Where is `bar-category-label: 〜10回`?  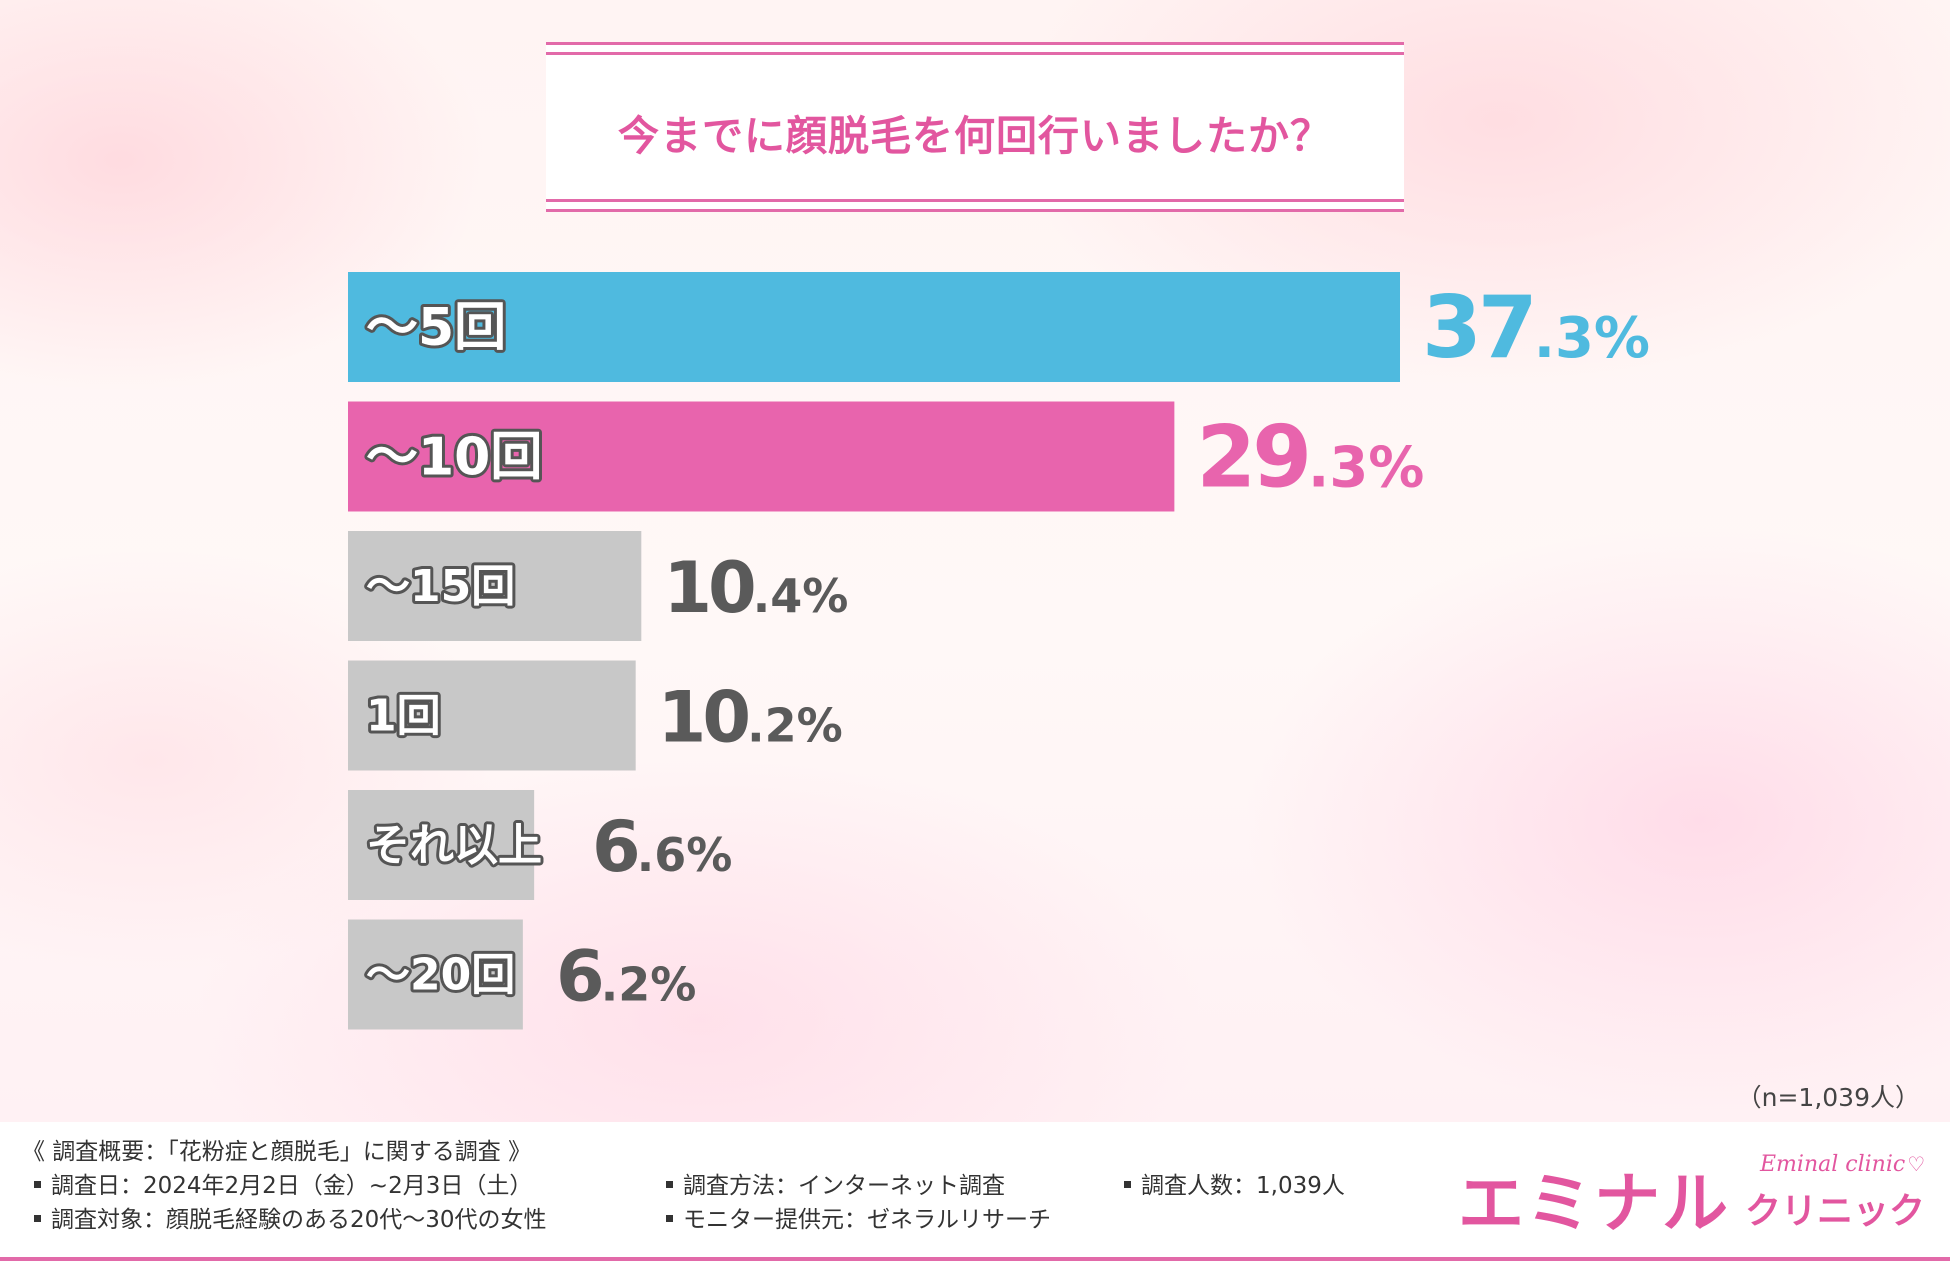 bar-category-label: 〜10回 is located at coordinates (454, 458).